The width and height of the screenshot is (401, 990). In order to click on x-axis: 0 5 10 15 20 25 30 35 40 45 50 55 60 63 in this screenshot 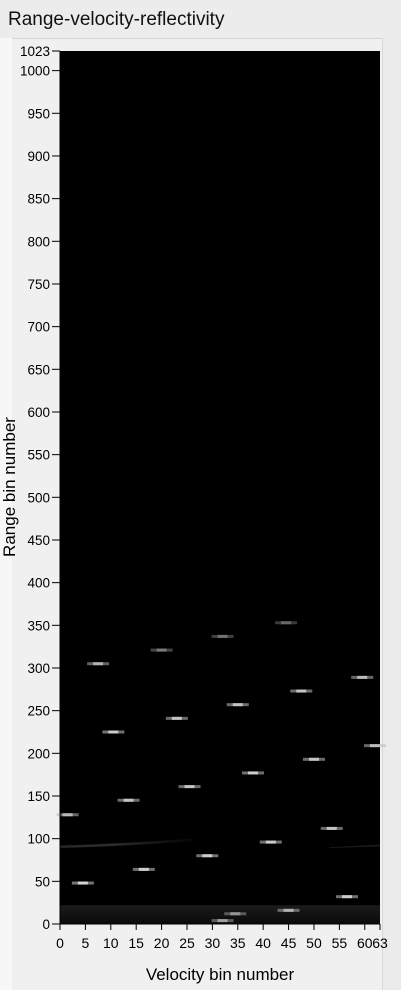, I will do `click(222, 937)`.